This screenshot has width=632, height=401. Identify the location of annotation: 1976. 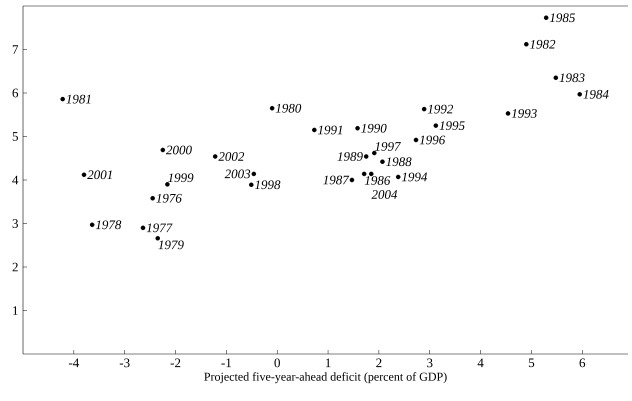
(169, 198).